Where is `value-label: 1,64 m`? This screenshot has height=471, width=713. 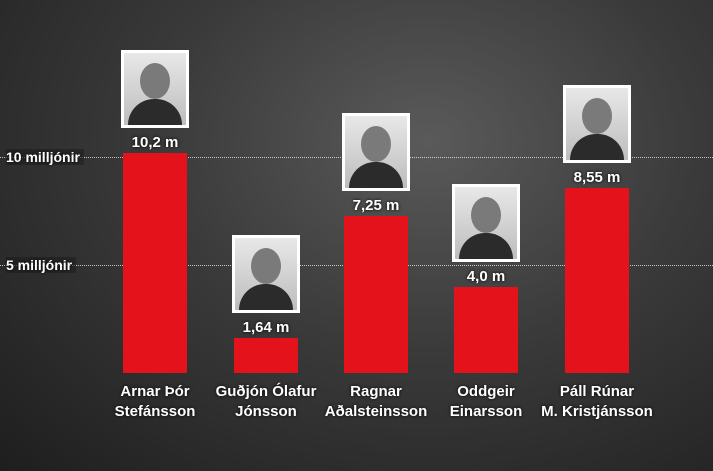
value-label: 1,64 m is located at coordinates (266, 327).